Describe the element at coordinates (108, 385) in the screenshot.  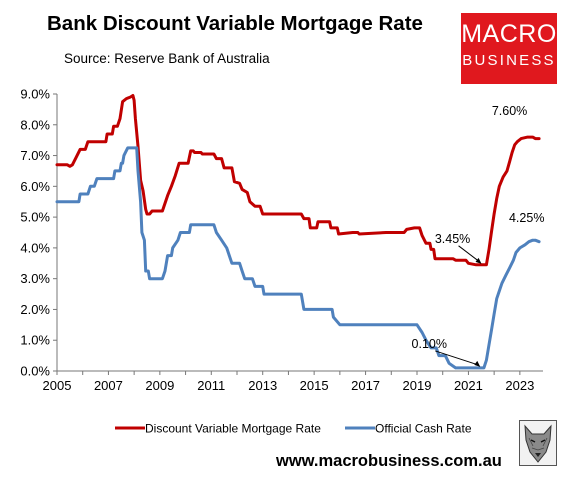
I see `x-tick-label: 2007` at that location.